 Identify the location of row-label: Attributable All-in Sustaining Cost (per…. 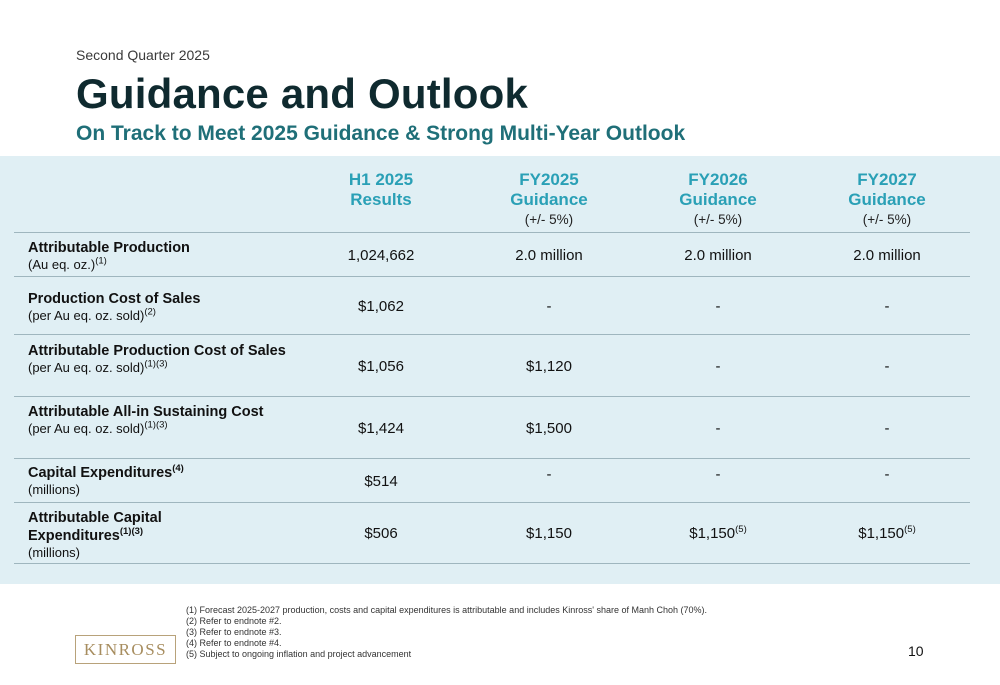
(150, 420).